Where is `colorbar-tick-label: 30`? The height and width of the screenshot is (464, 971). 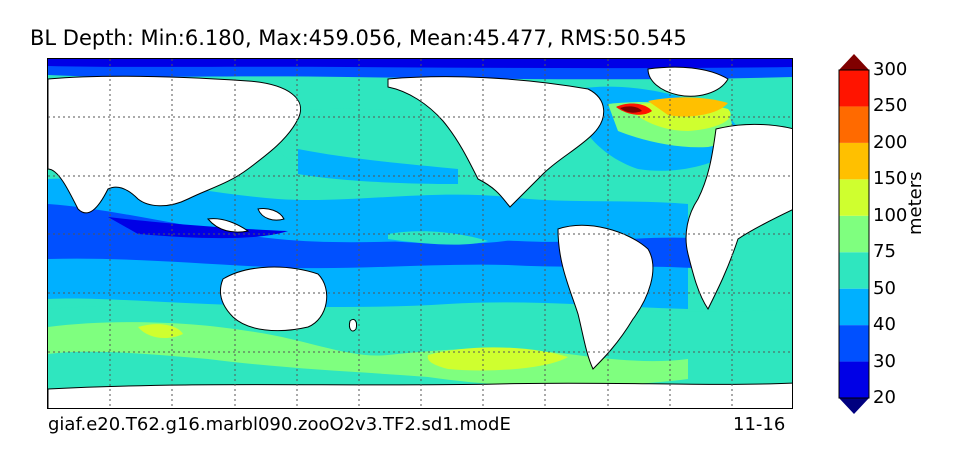
colorbar-tick-label: 30 is located at coordinates (884, 361).